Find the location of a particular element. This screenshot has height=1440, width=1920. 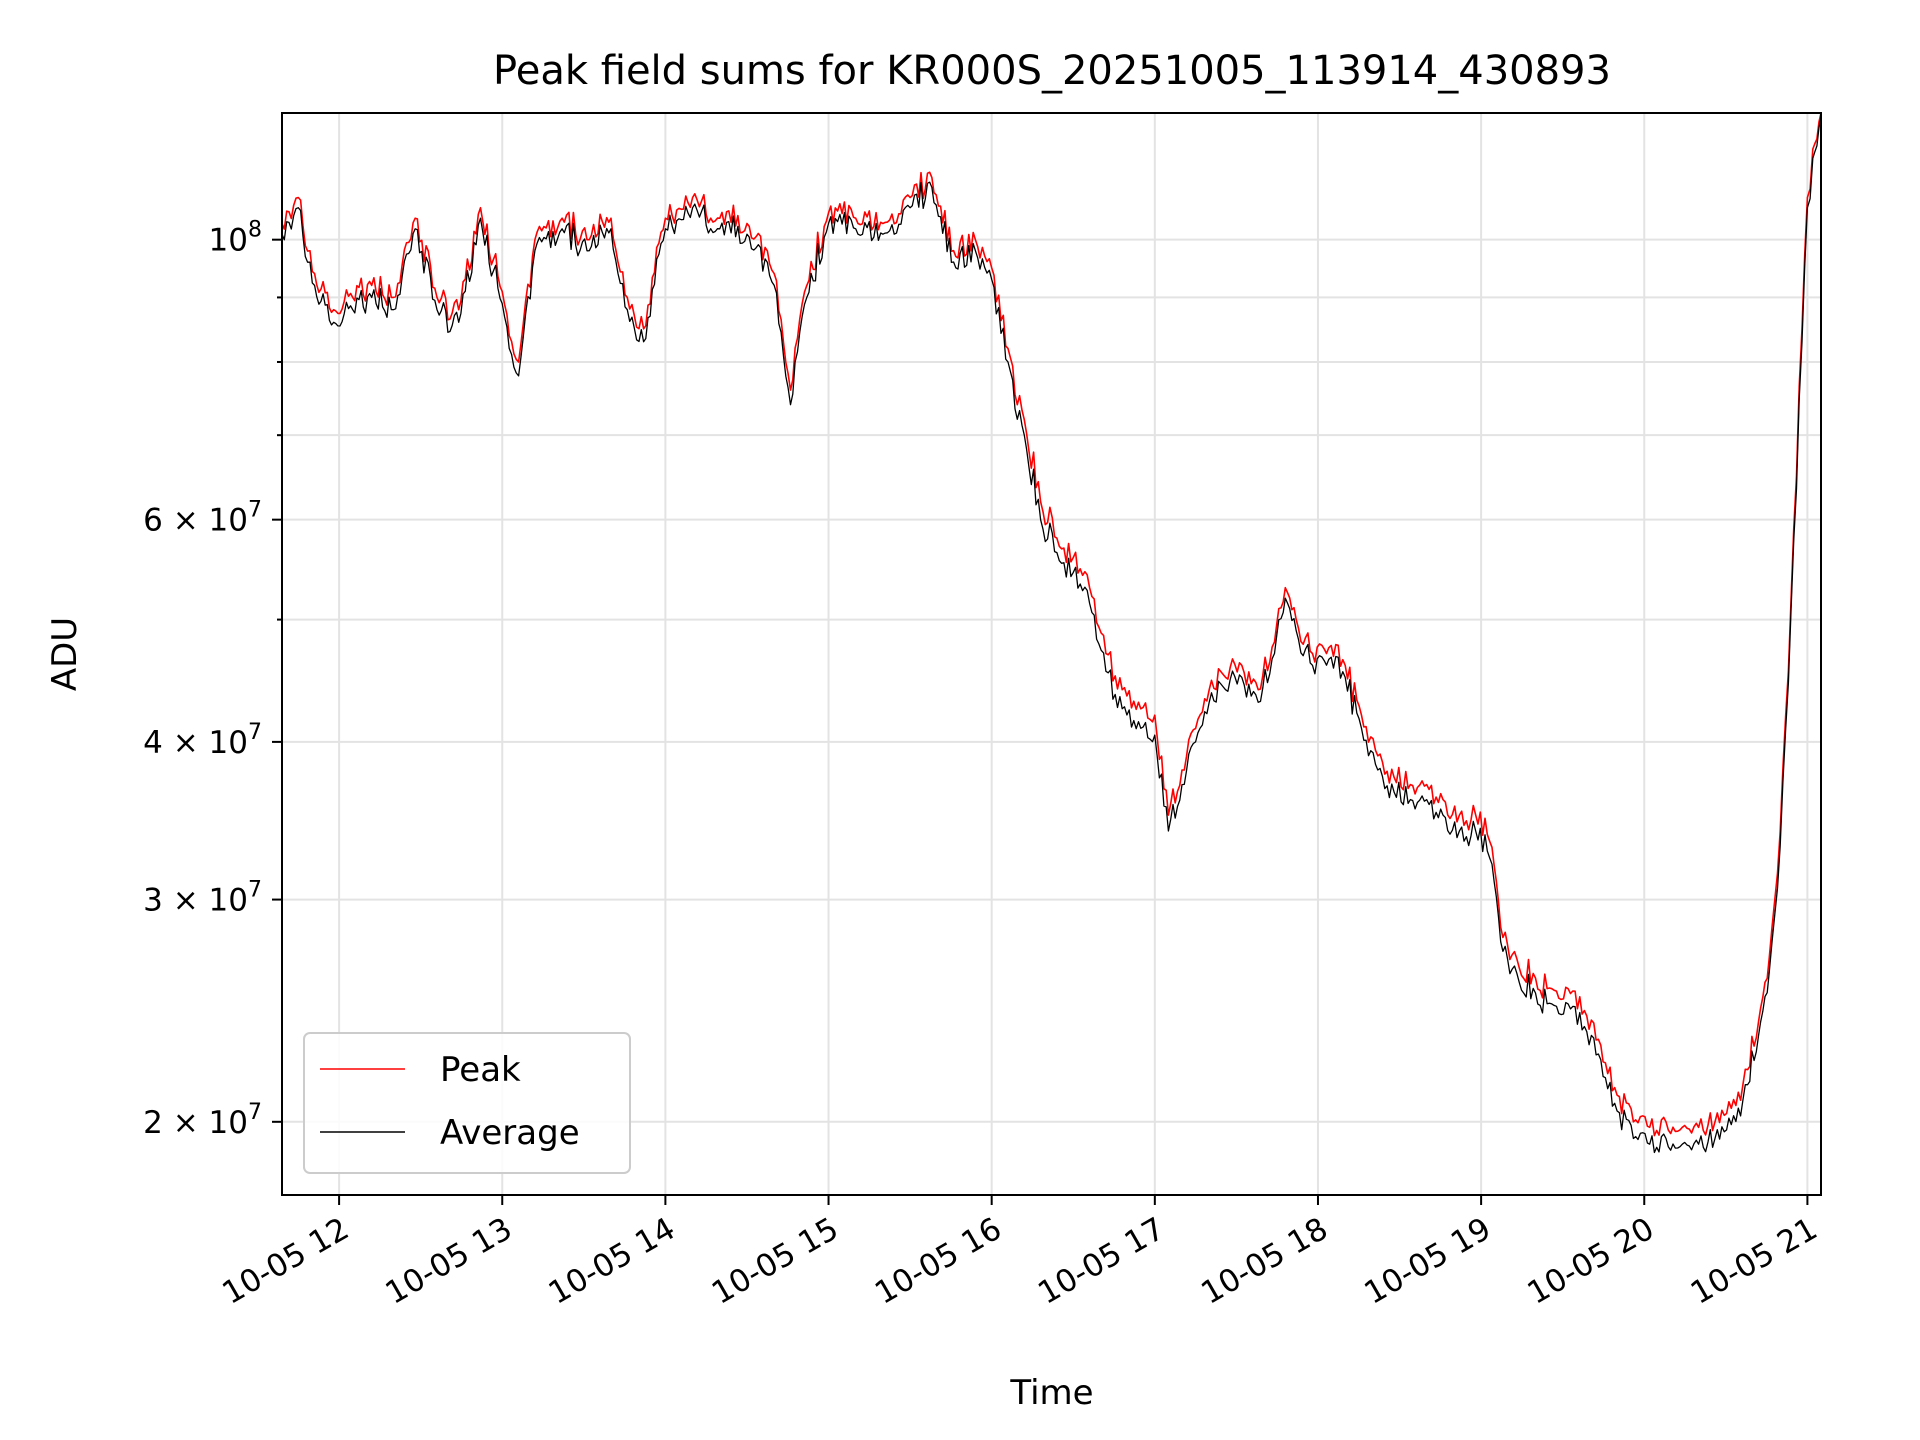

y-tick-label-exponent: 8 is located at coordinates (255, 230).